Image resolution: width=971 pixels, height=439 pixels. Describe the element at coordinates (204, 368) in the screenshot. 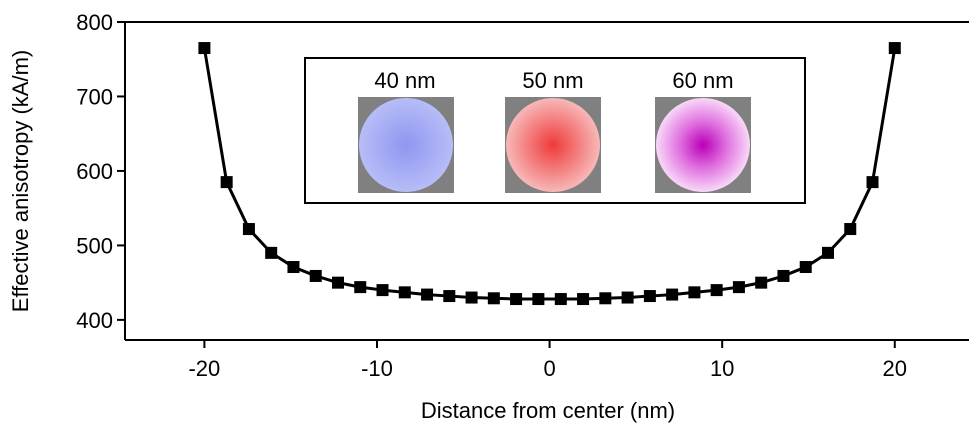

I see `x-tick-label: -20` at that location.